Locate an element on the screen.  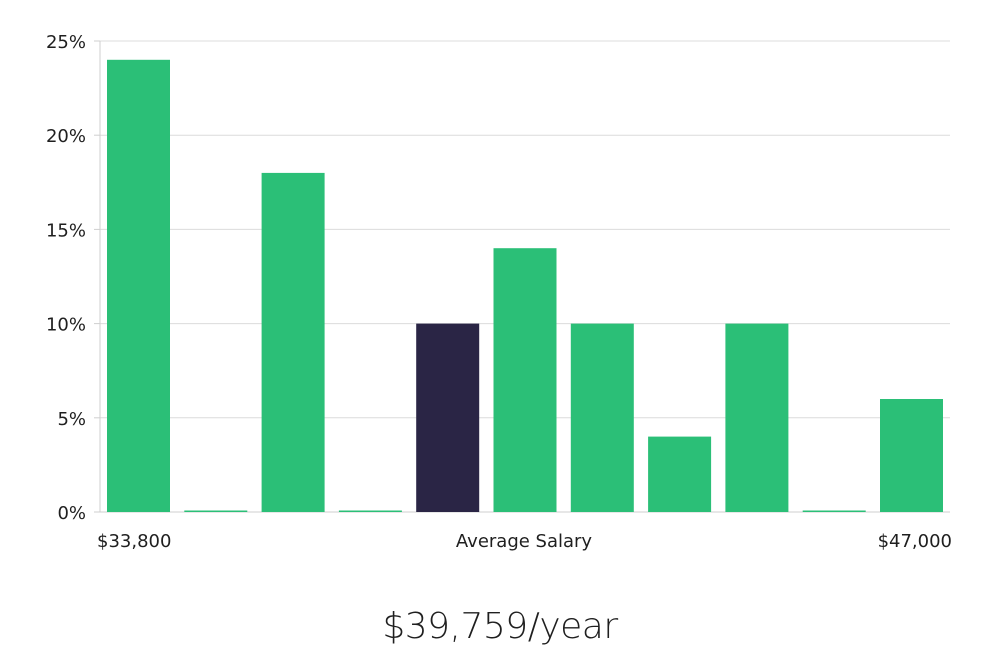
y-tick-label-15: 15% is located at coordinates (66, 230).